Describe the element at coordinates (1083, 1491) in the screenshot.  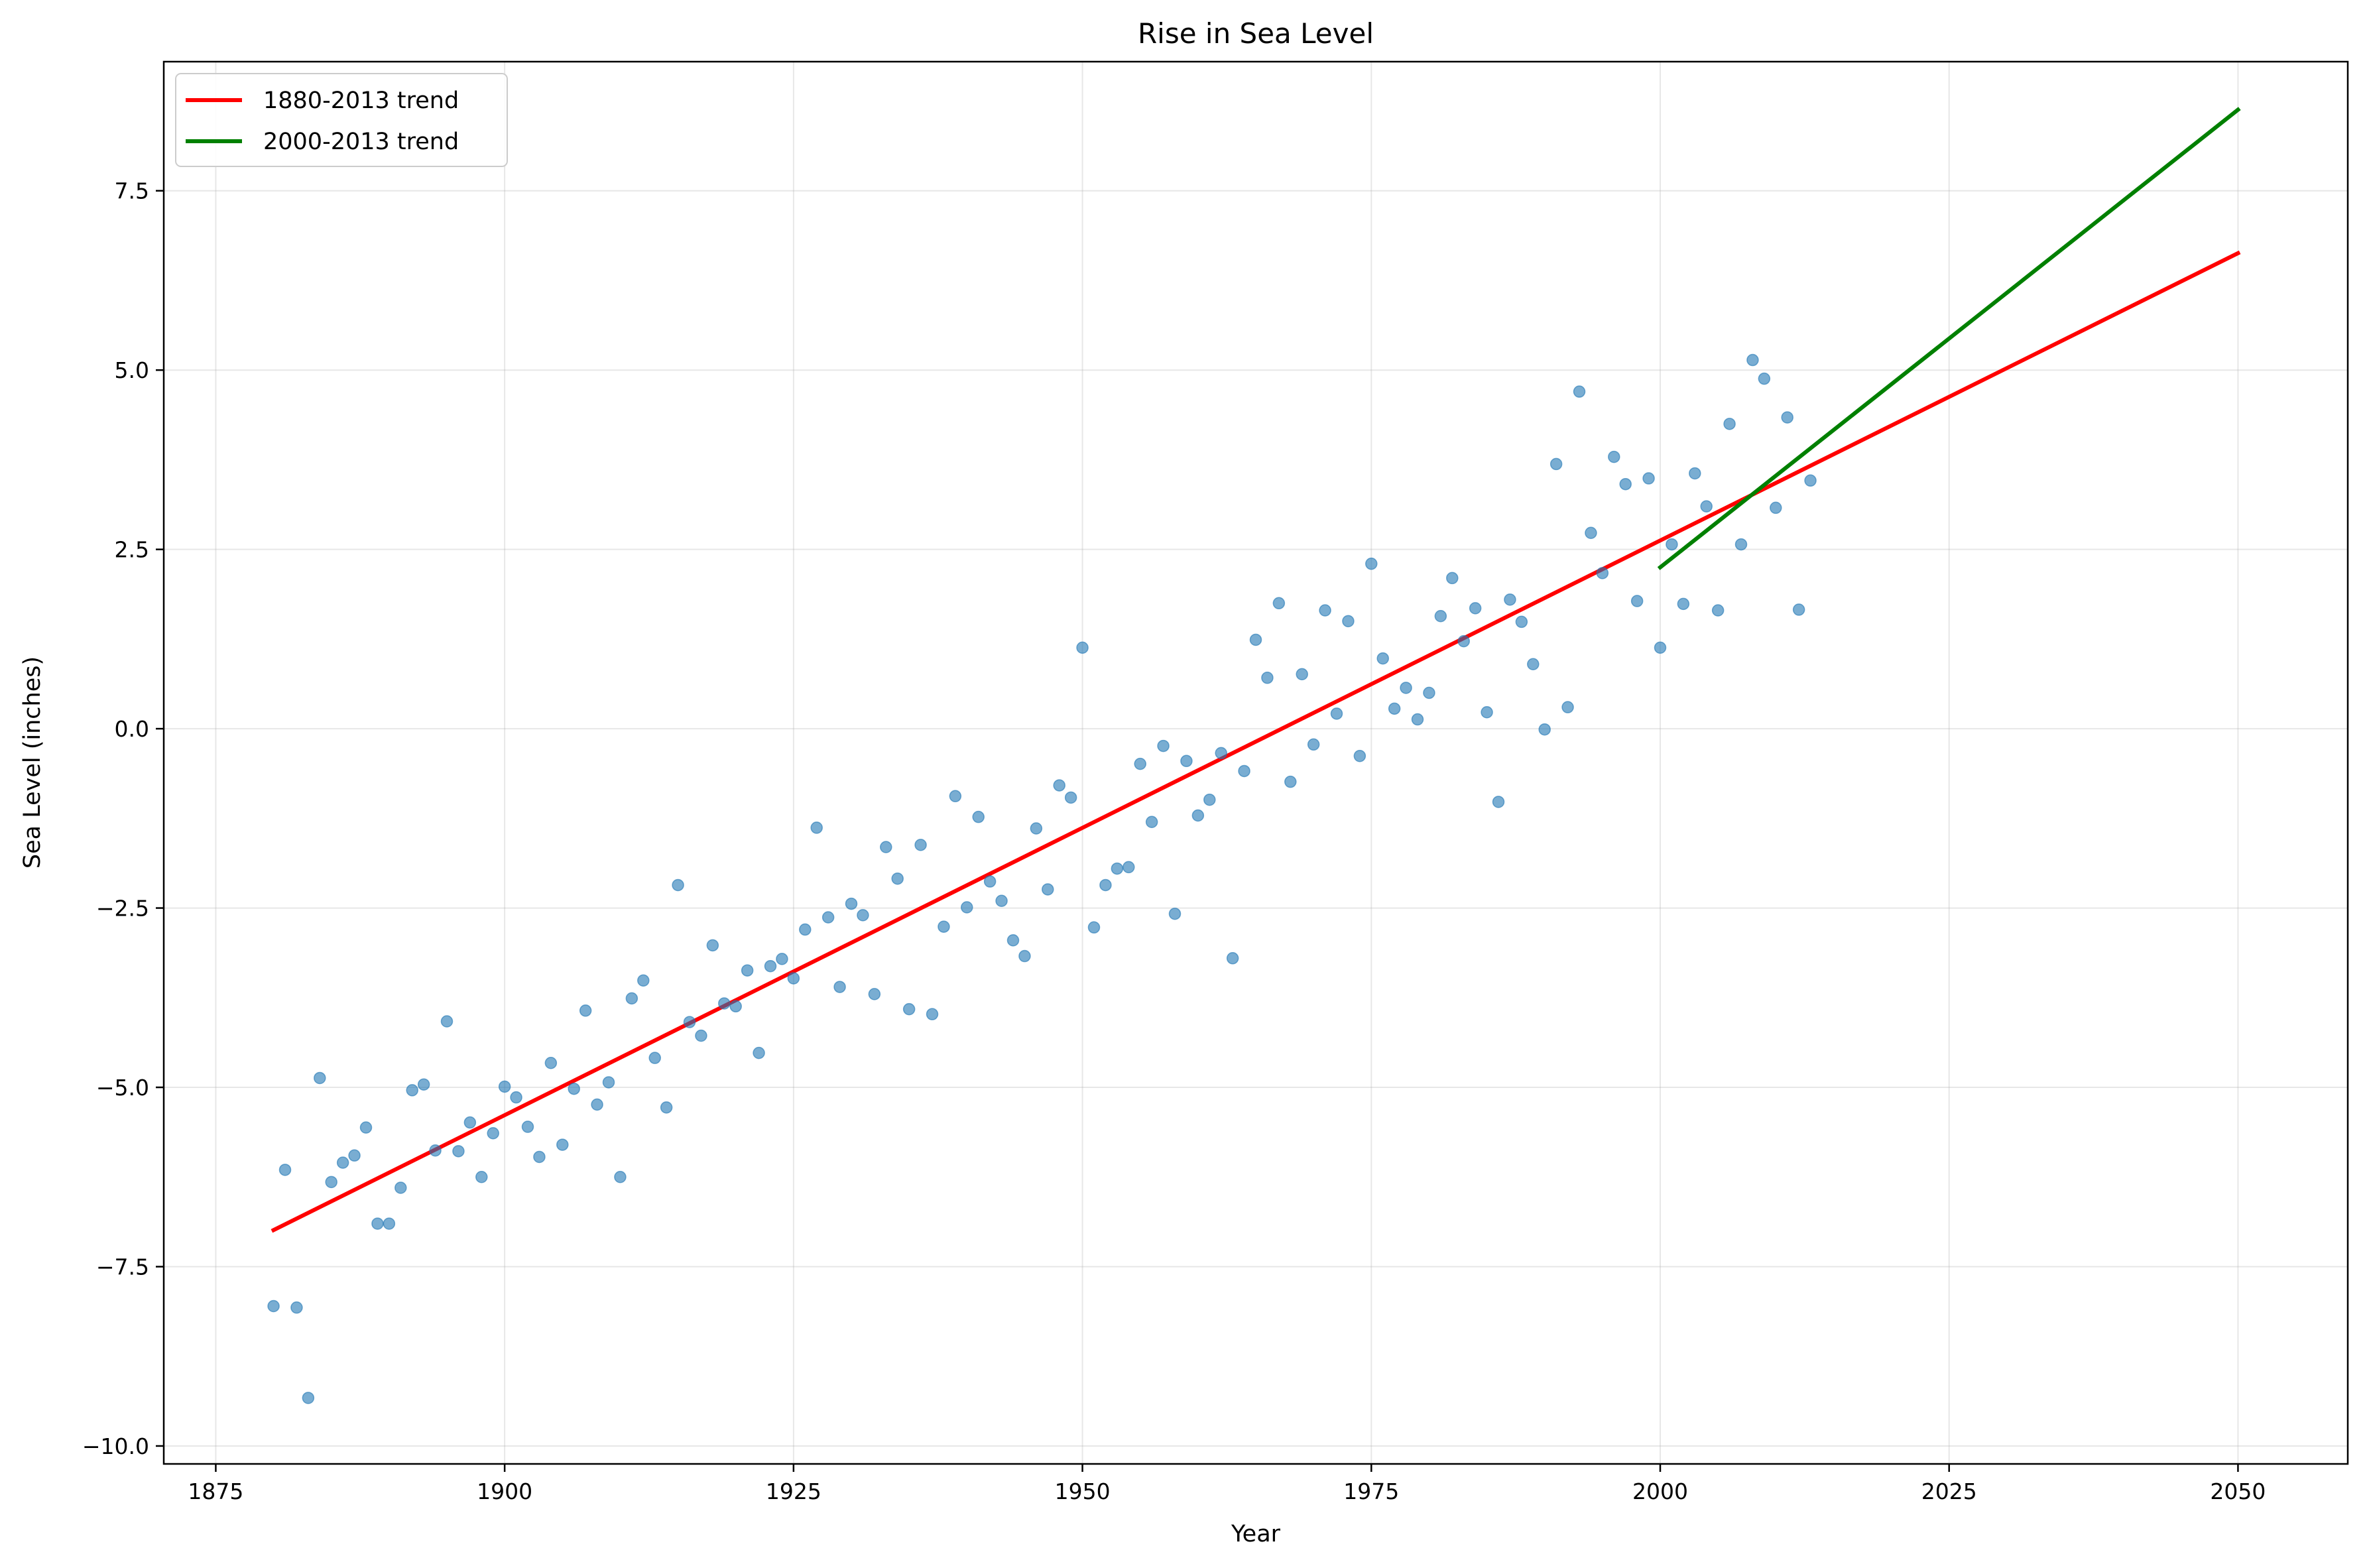
I see `x-tick-label: 1950` at that location.